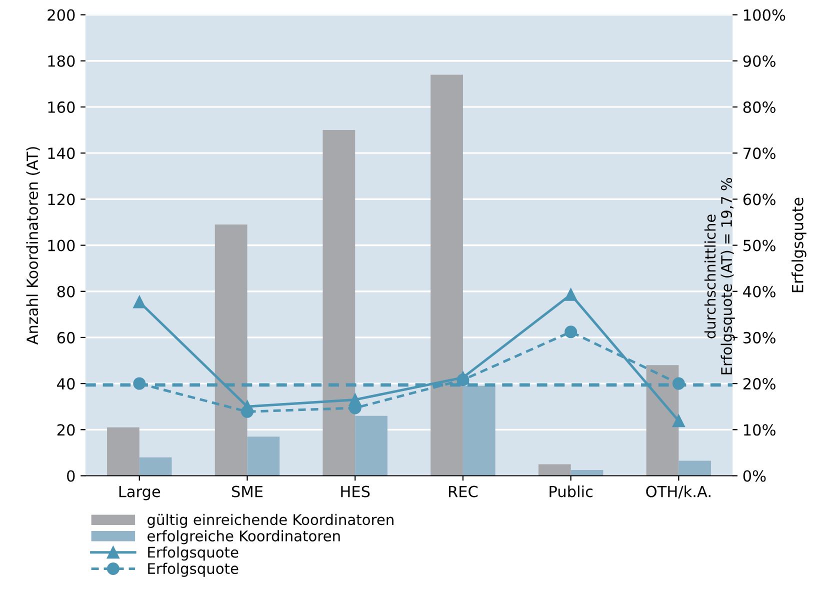 This screenshot has width=814, height=591. Describe the element at coordinates (759, 384) in the screenshot. I see `y2-tick-label: 20%` at that location.